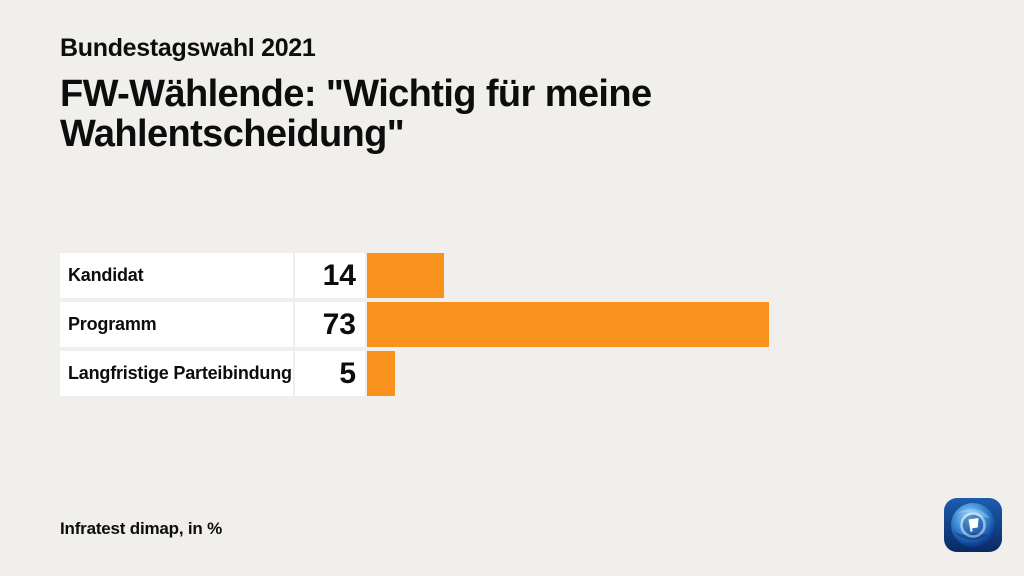 The width and height of the screenshot is (1024, 576). Describe the element at coordinates (176, 275) in the screenshot. I see `category-label: Kandidat` at that location.